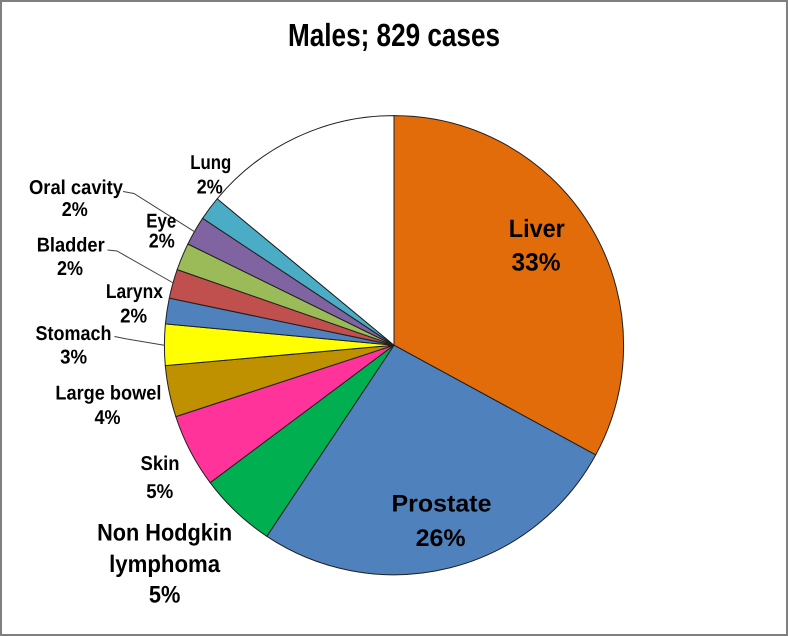 The height and width of the screenshot is (636, 788). What do you see at coordinates (394, 35) in the screenshot?
I see `svg-text: Males; 829 cases` at bounding box center [394, 35].